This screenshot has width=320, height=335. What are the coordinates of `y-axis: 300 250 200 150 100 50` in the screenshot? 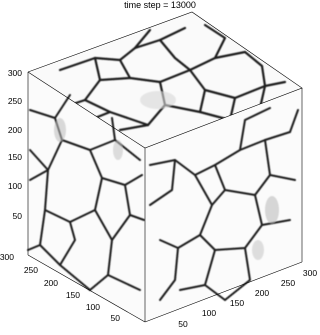 It's located at (60, 287).